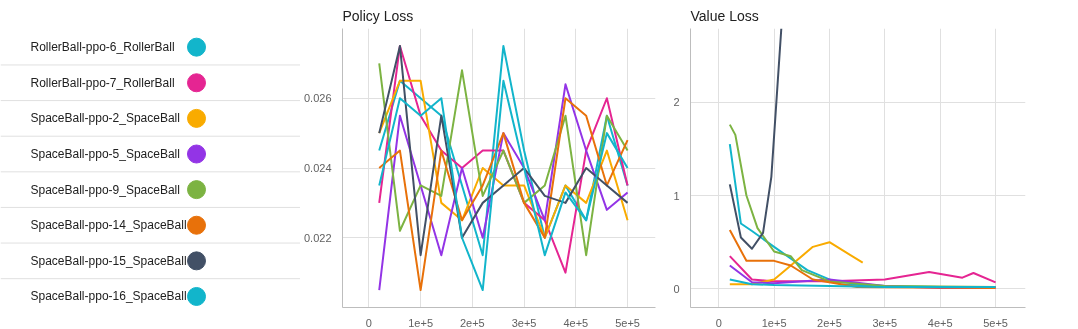  Describe the element at coordinates (102, 47) in the screenshot. I see `legend-label: RollerBall-ppo-6_RollerBall` at that location.